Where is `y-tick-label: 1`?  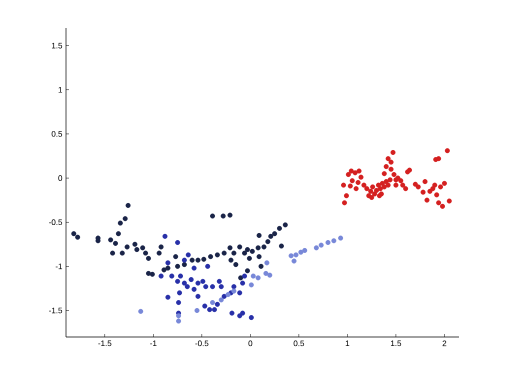
y-tick-label: 1 is located at coordinates (60, 90).